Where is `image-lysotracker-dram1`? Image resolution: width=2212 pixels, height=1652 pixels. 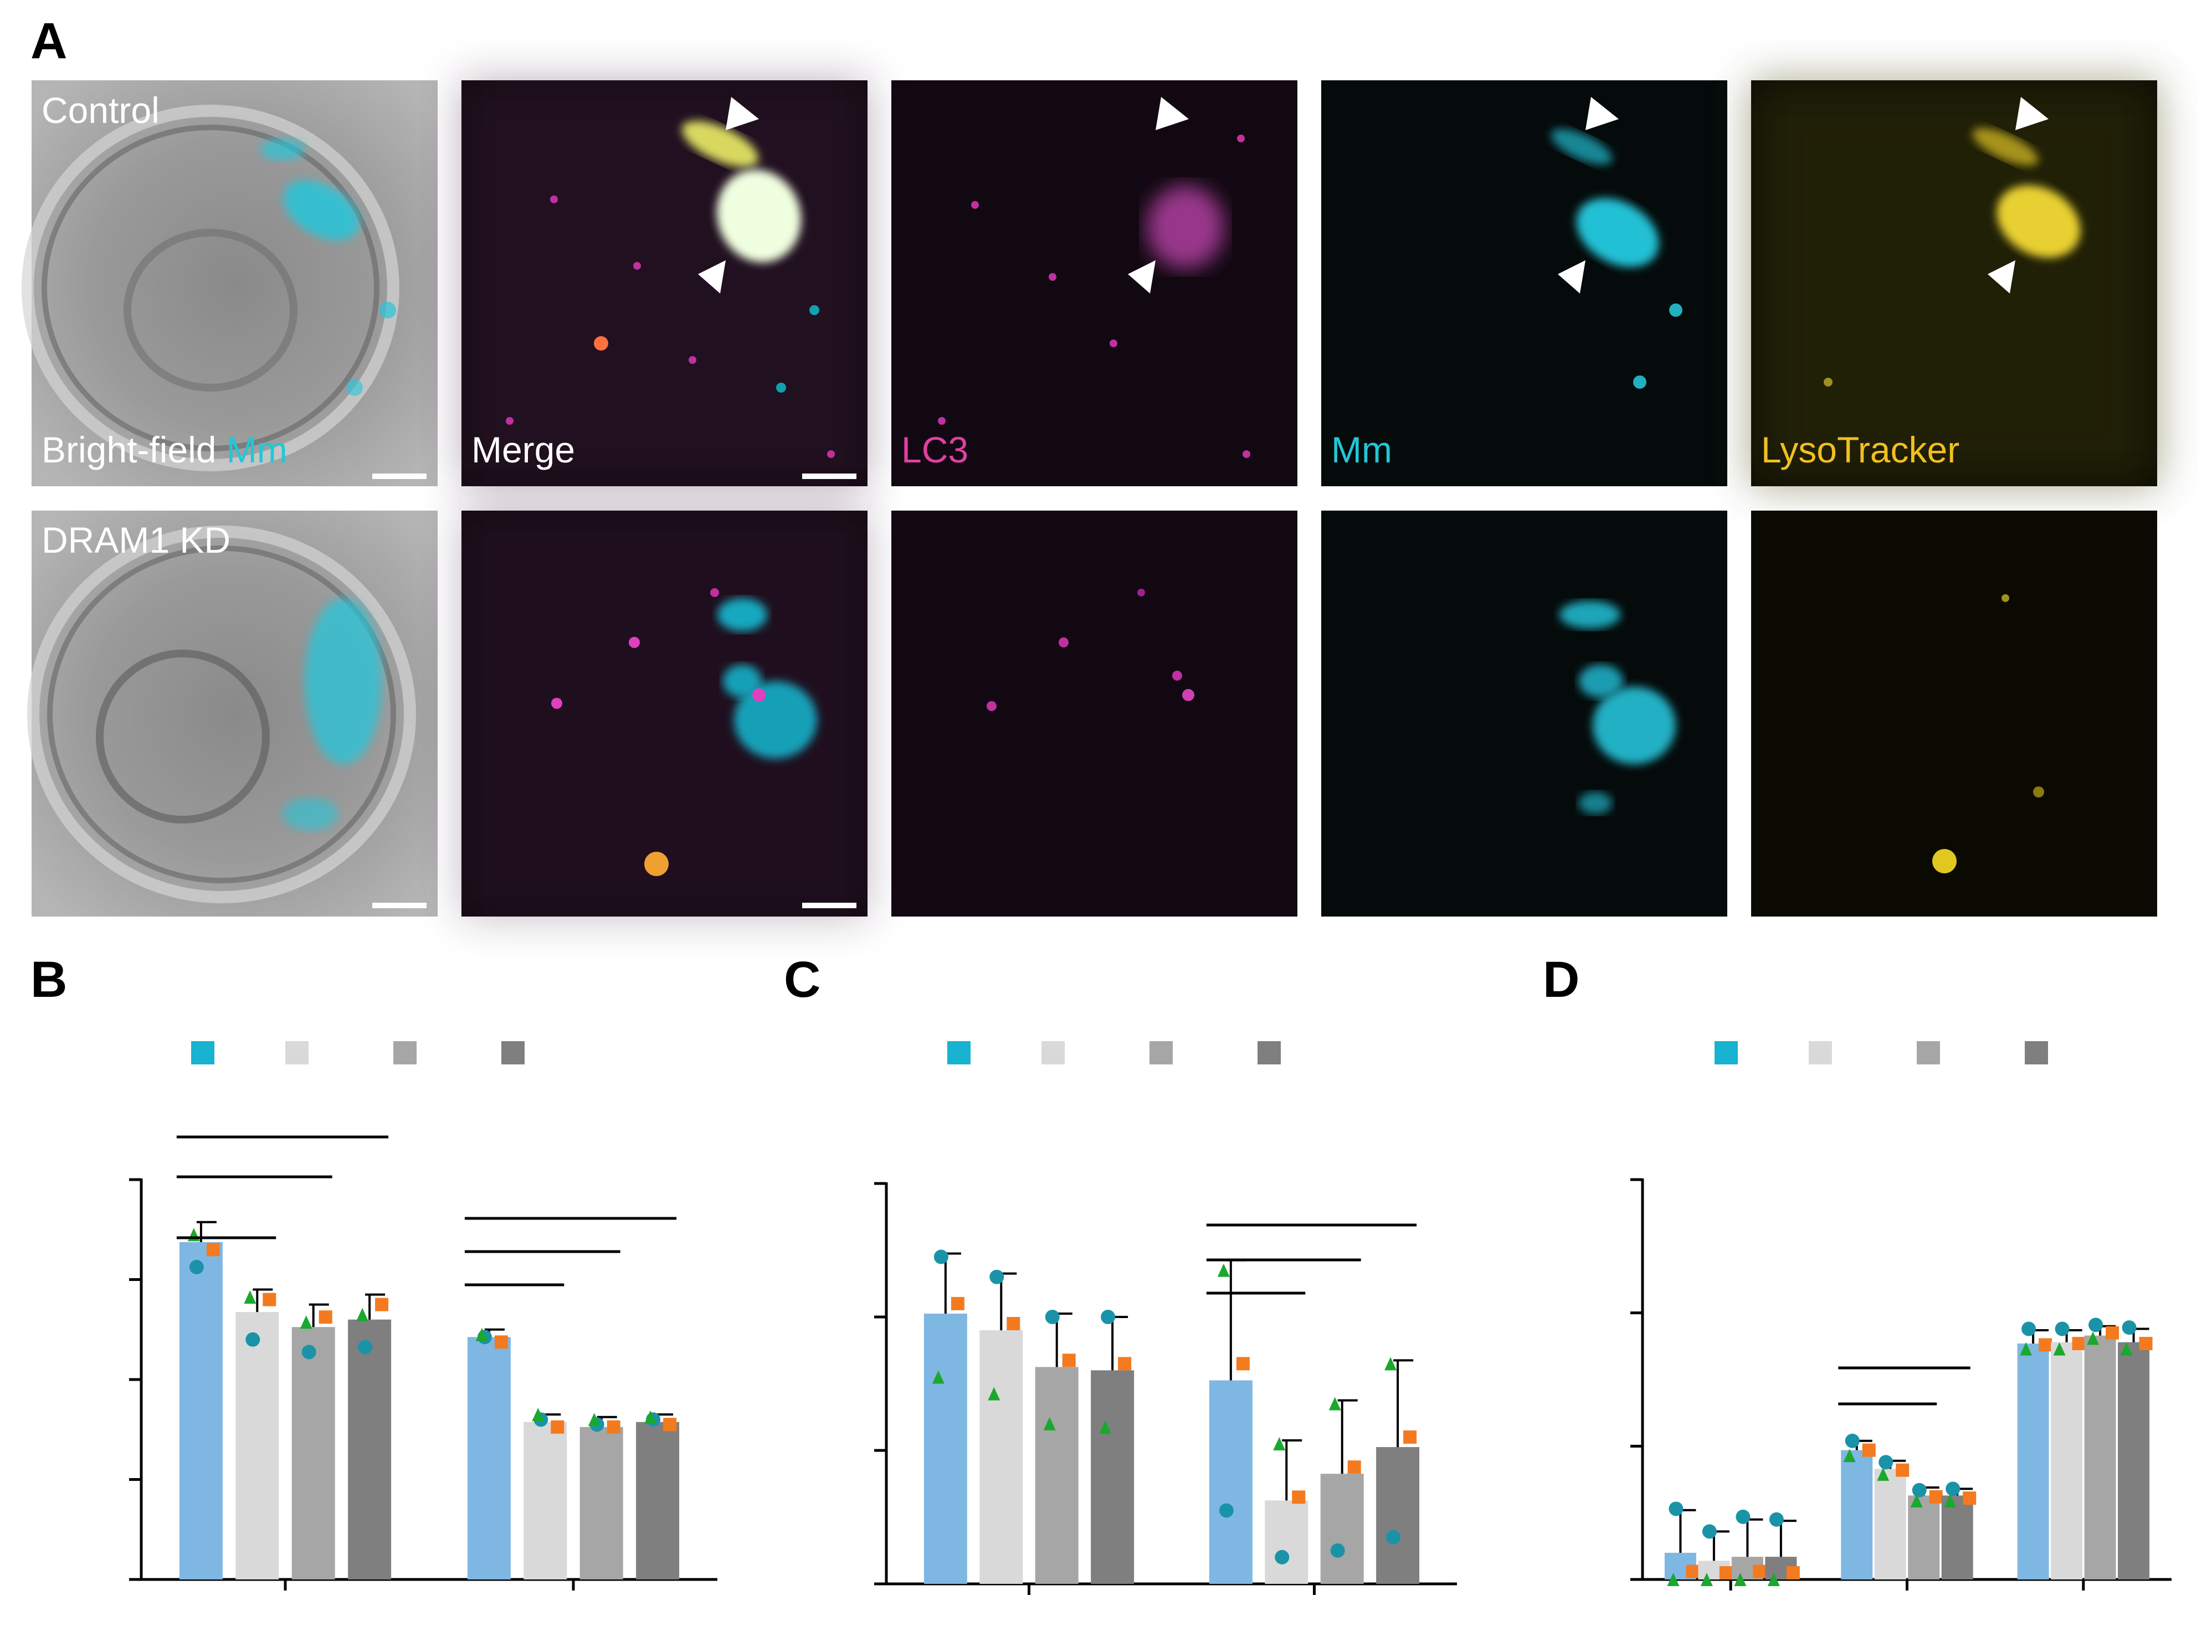 image-lysotracker-dram1 is located at coordinates (1954, 714).